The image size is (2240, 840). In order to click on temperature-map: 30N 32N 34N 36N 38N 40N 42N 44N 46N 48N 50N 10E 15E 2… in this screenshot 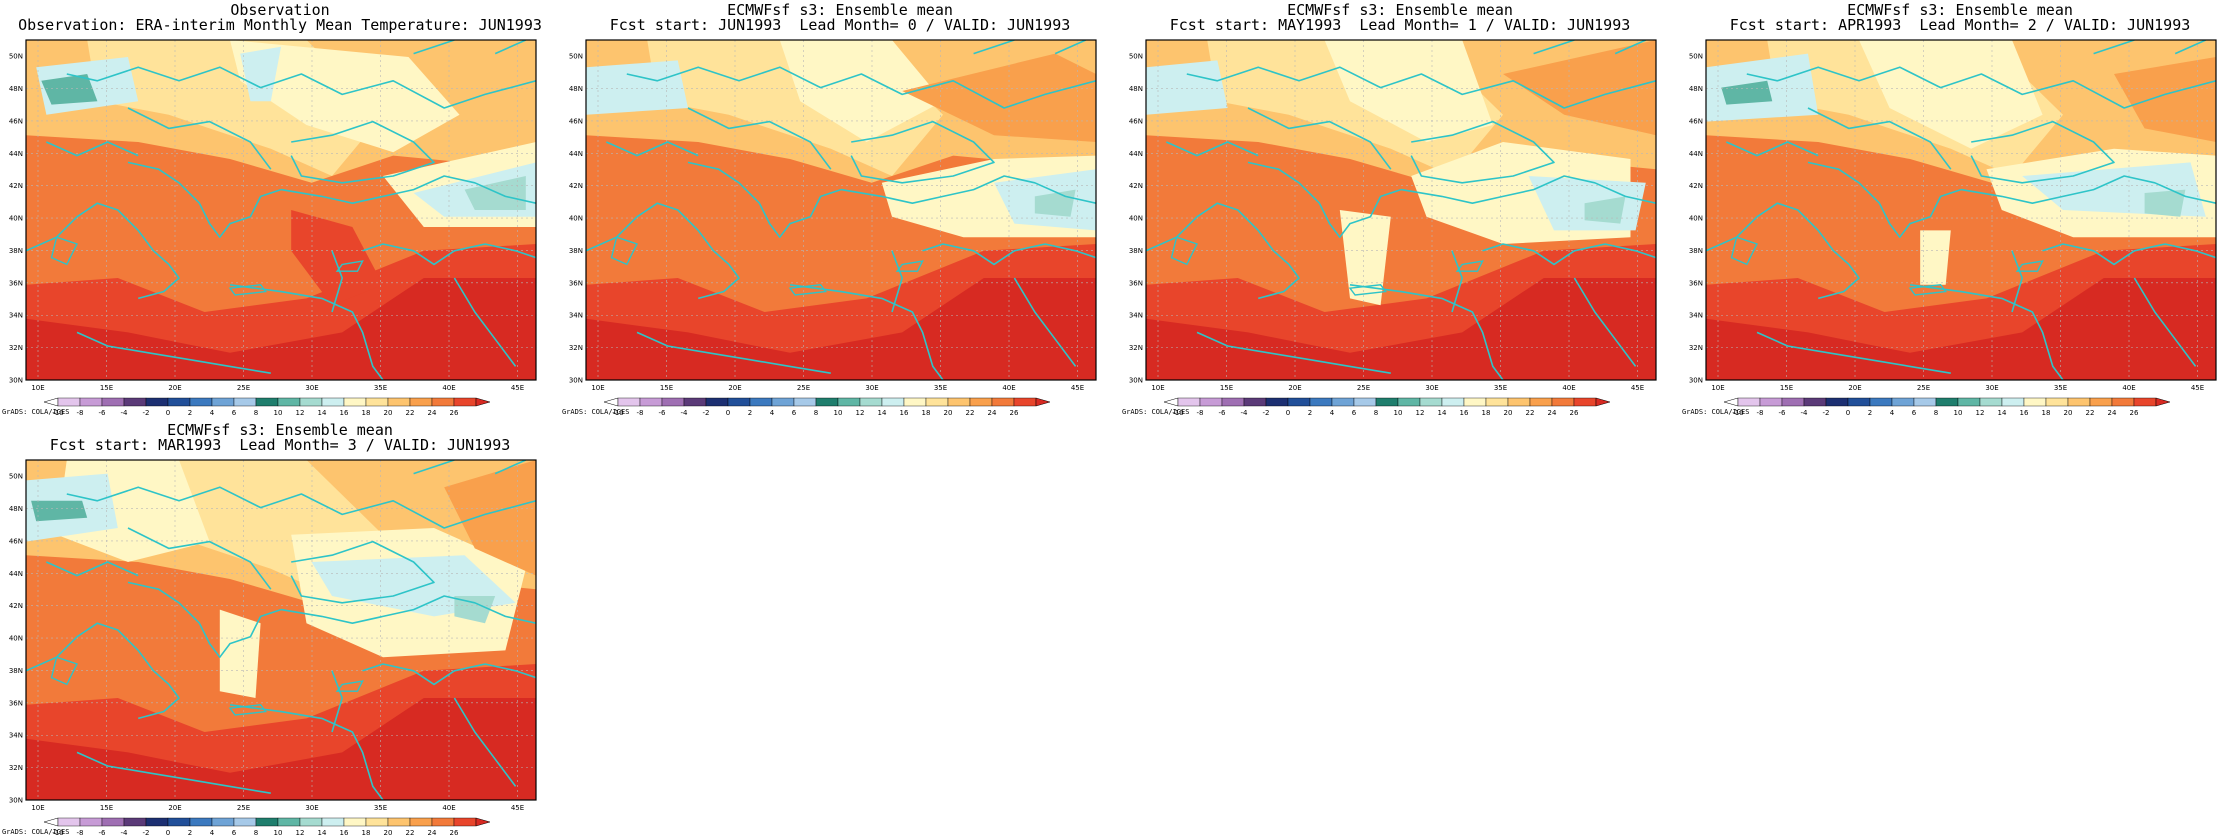, I will do `click(833, 228)`.